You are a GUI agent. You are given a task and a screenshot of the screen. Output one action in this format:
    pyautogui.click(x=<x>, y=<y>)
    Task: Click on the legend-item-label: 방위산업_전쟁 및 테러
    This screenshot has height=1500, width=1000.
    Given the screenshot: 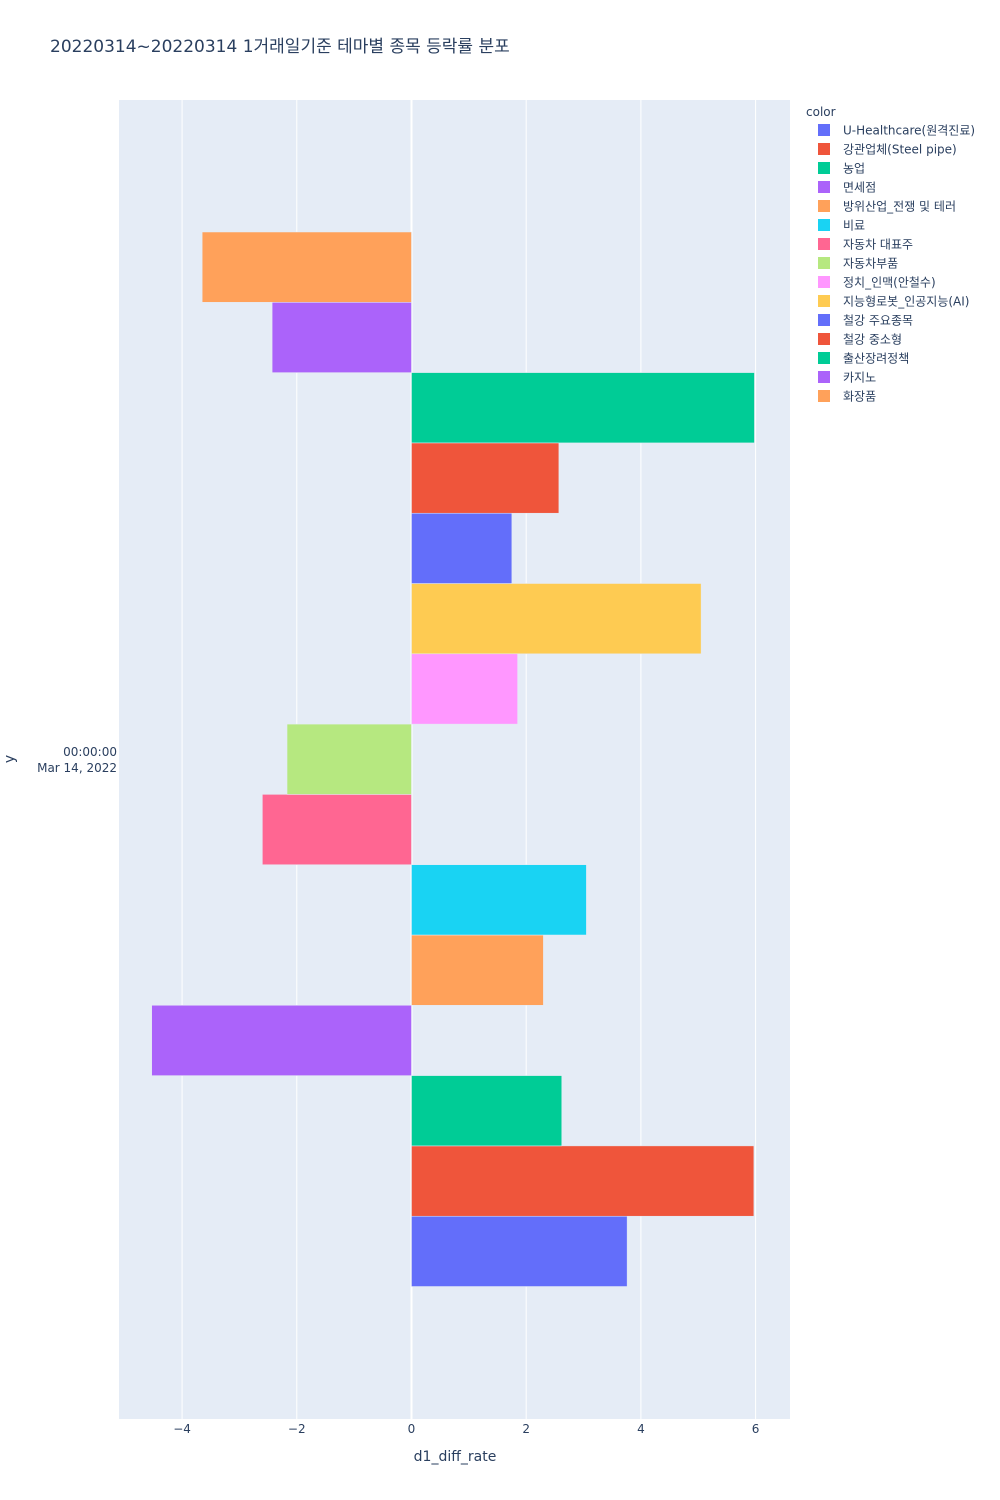 What is the action you would take?
    pyautogui.click(x=899, y=207)
    